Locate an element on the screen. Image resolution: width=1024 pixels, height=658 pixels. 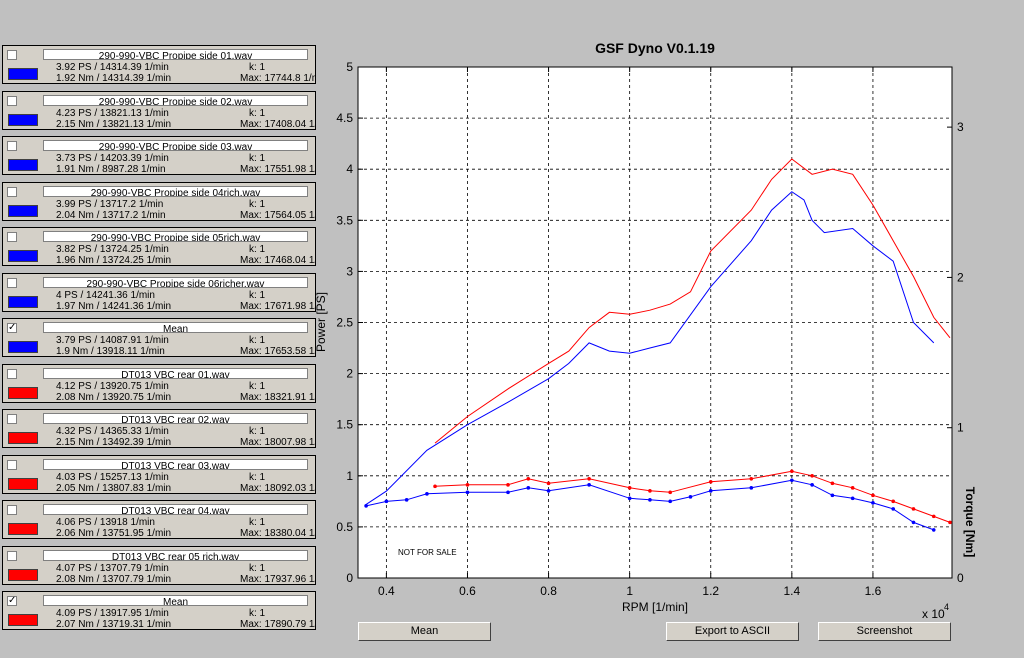
run-power-readout: 4.23 PS / 13821.13 1/min is located at coordinates (112, 113).